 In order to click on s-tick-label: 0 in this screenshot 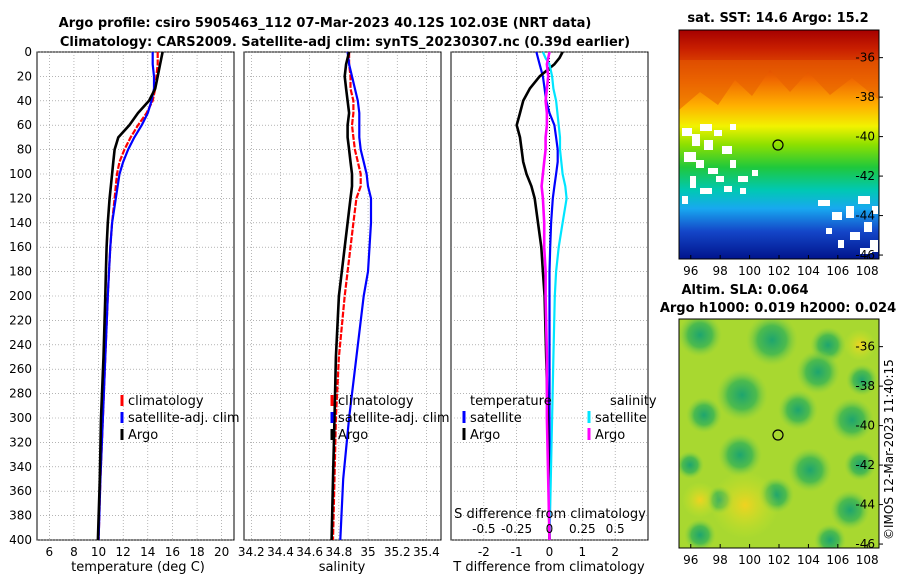, I will do `click(550, 529)`.